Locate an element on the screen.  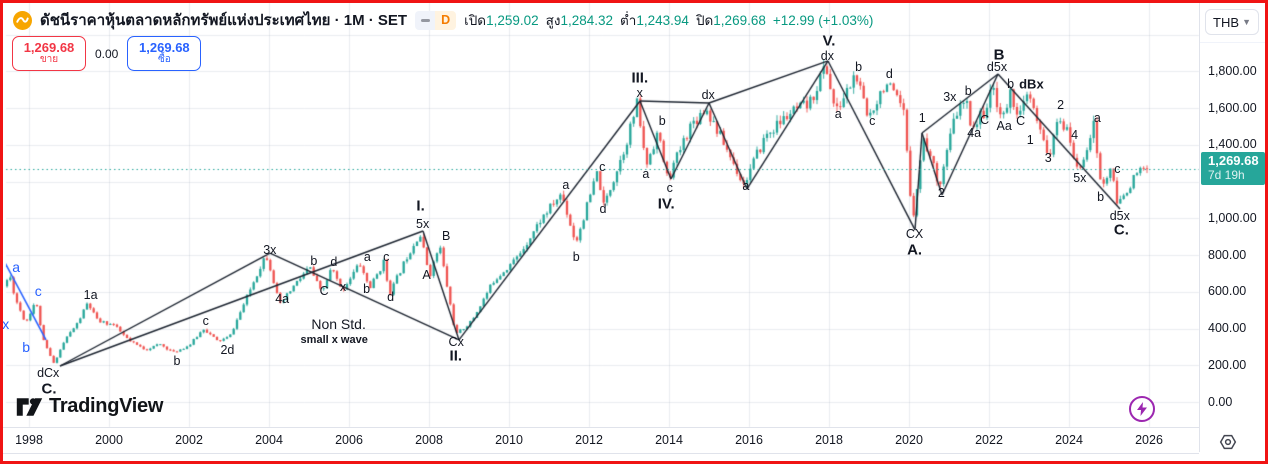
last-price-badge: 1,269.68 7d 19h is located at coordinates (1233, 169).